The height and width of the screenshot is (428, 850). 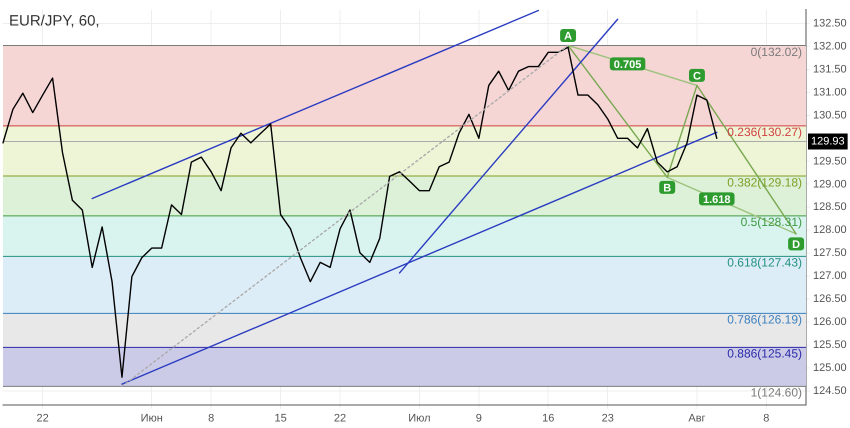 I want to click on y-tick-label: 129.93, so click(x=828, y=142).